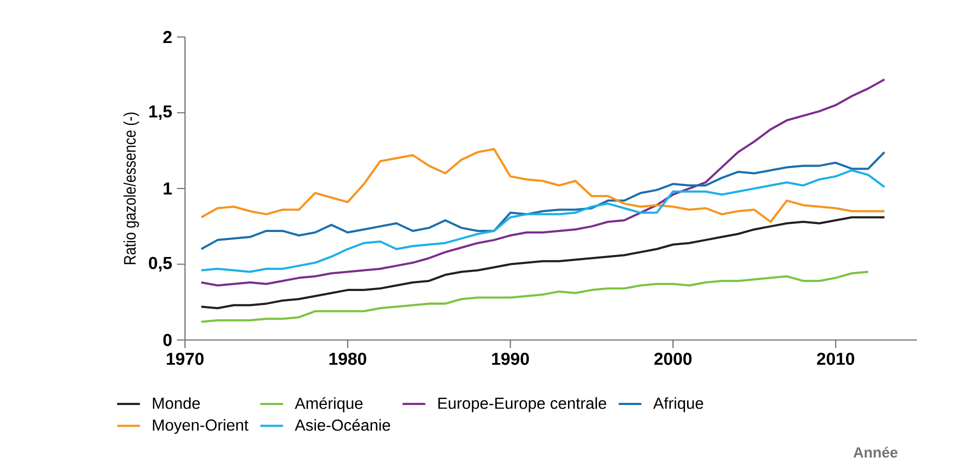 The image size is (971, 473). What do you see at coordinates (167, 37) in the screenshot?
I see `y-tick-label: 2` at bounding box center [167, 37].